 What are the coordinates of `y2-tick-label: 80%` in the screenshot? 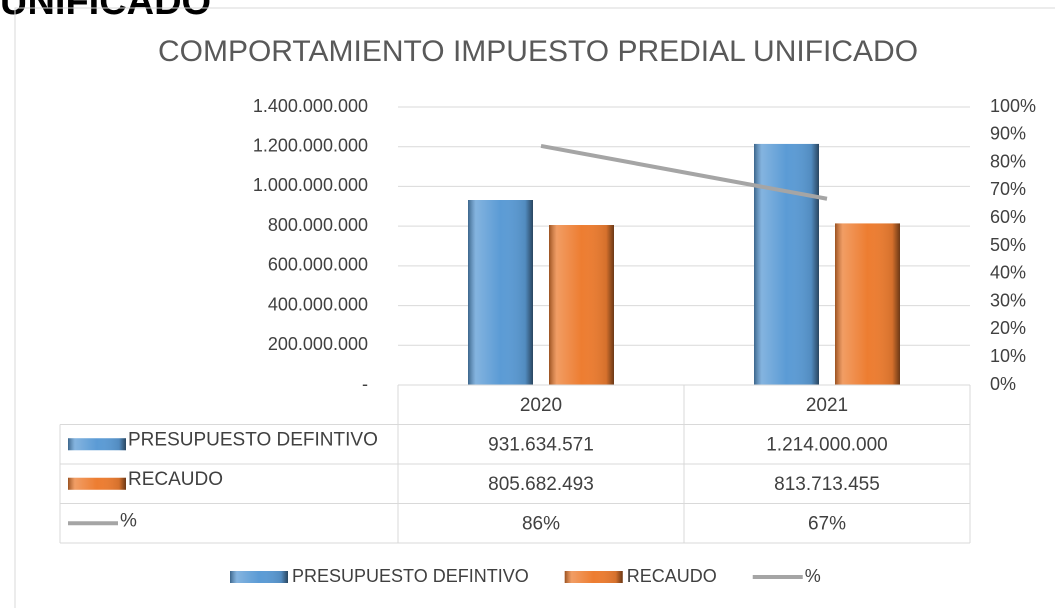 It's located at (1008, 161).